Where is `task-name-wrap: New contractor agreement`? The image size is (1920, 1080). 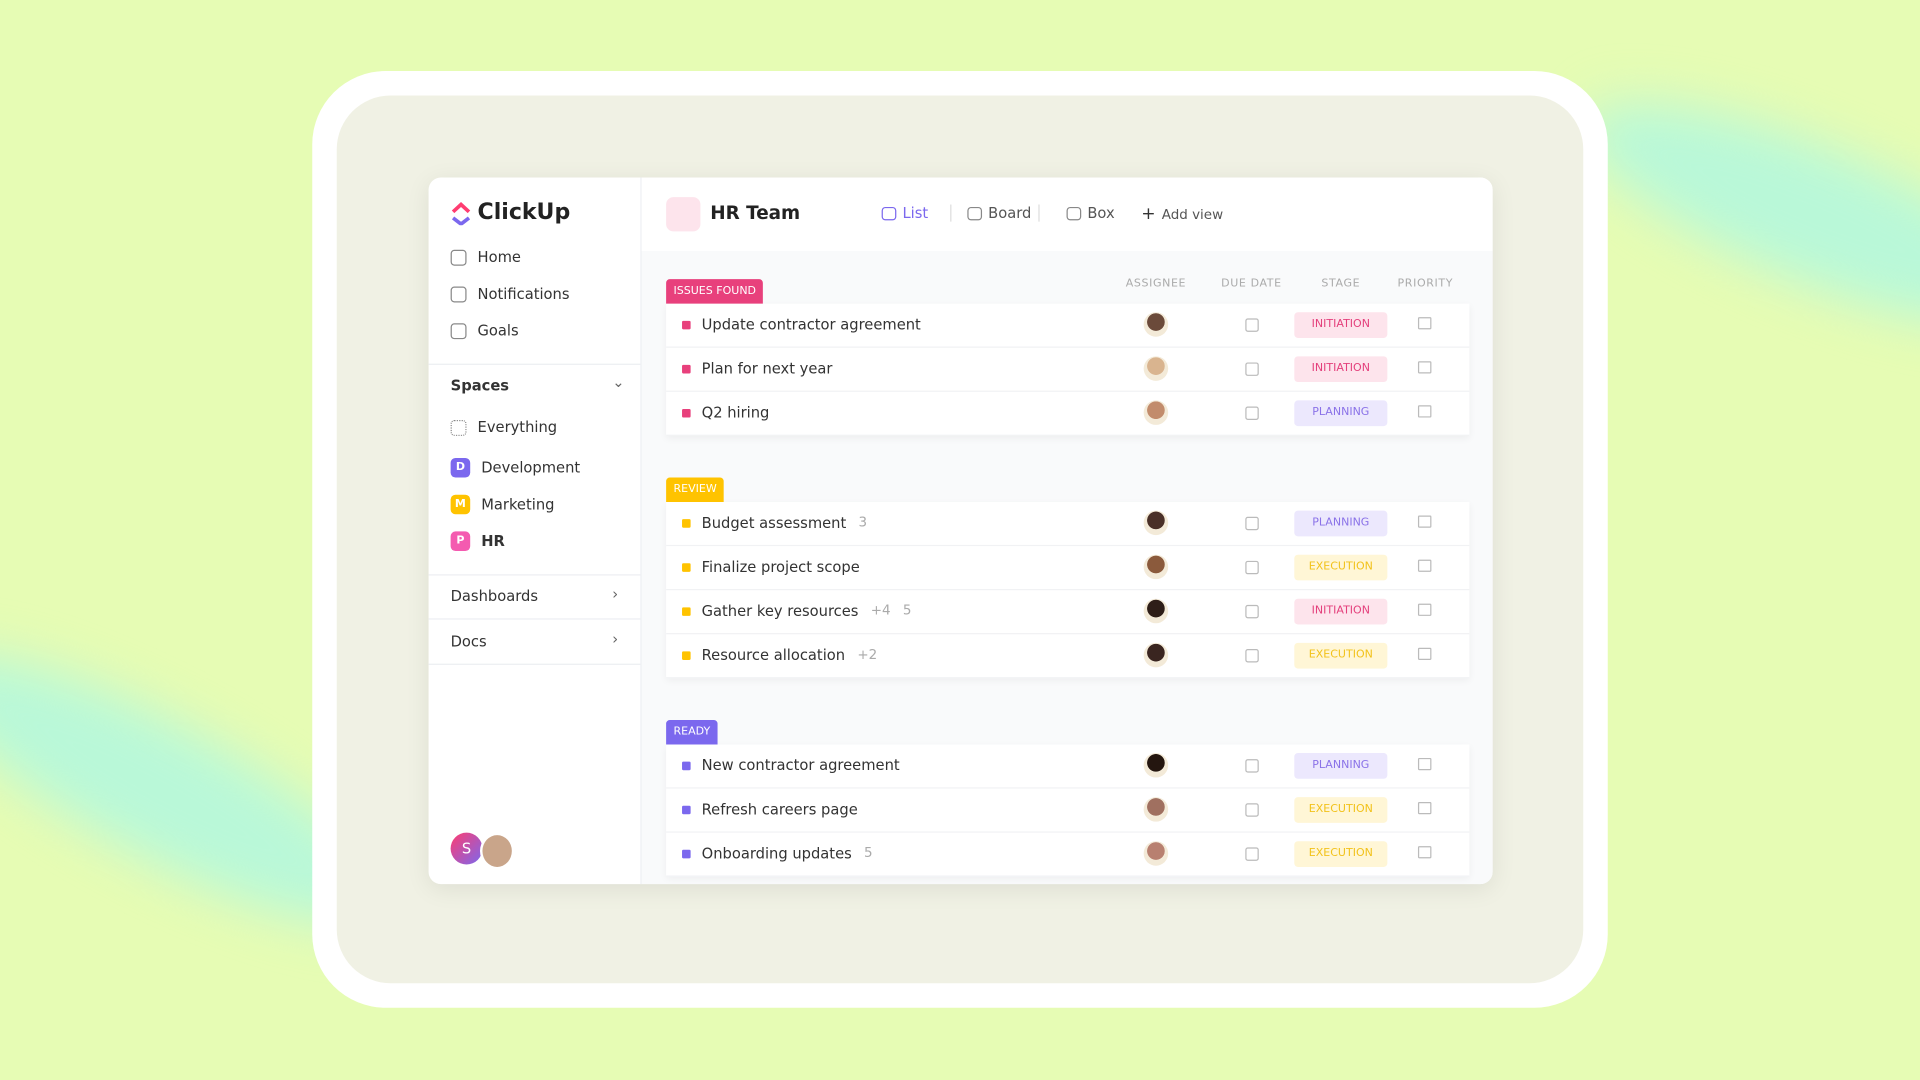
task-name-wrap: New contractor agreement is located at coordinates (801, 765).